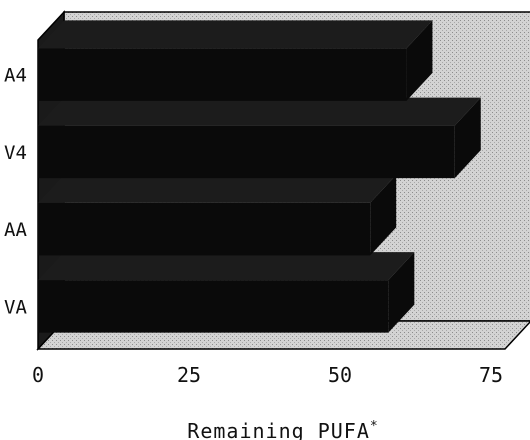 The width and height of the screenshot is (530, 440). Describe the element at coordinates (222, 74) in the screenshot. I see `bar-a4` at that location.